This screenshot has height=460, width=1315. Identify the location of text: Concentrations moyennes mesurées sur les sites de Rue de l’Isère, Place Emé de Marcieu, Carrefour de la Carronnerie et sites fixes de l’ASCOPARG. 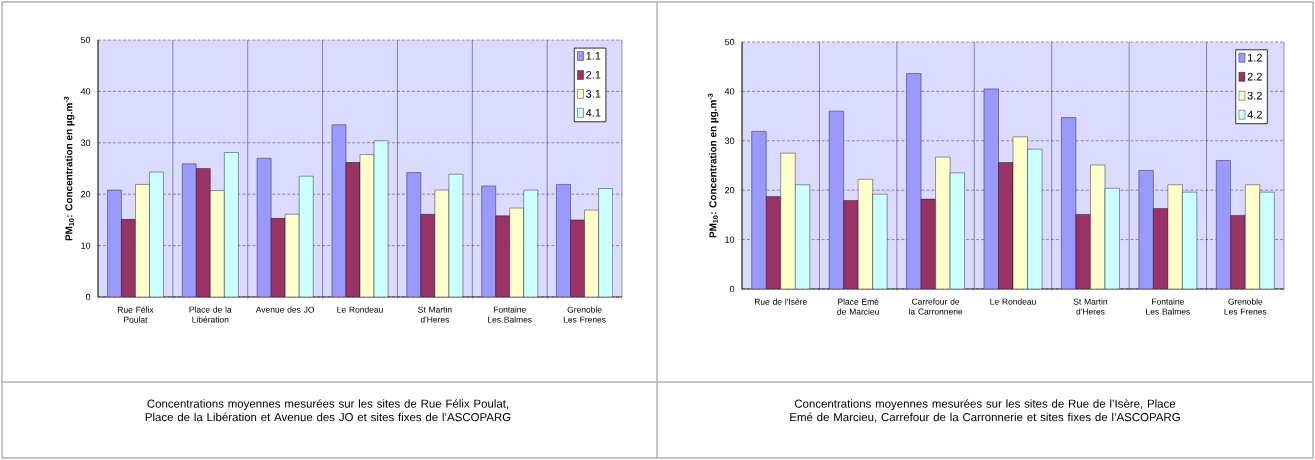
(985, 411).